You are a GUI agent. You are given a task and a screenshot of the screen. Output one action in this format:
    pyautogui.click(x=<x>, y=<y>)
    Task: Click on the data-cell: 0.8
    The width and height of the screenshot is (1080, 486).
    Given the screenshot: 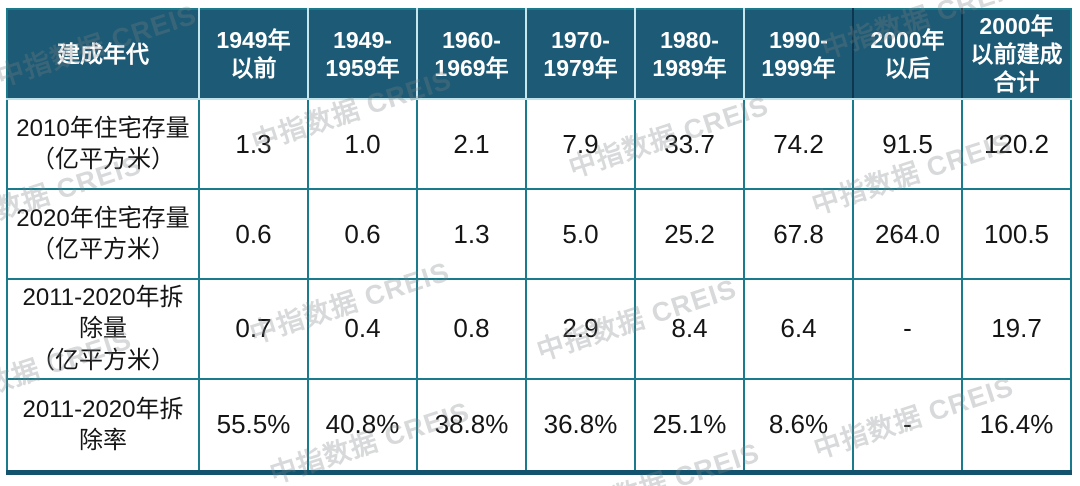 What is the action you would take?
    pyautogui.click(x=471, y=329)
    